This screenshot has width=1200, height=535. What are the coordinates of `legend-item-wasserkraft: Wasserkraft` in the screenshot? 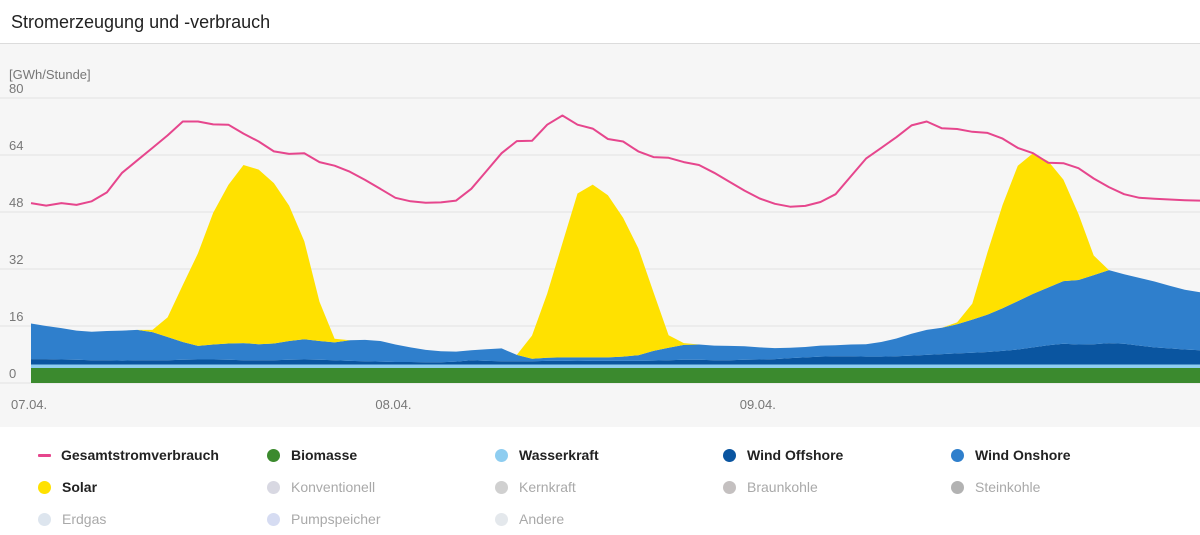 It's located at (547, 455).